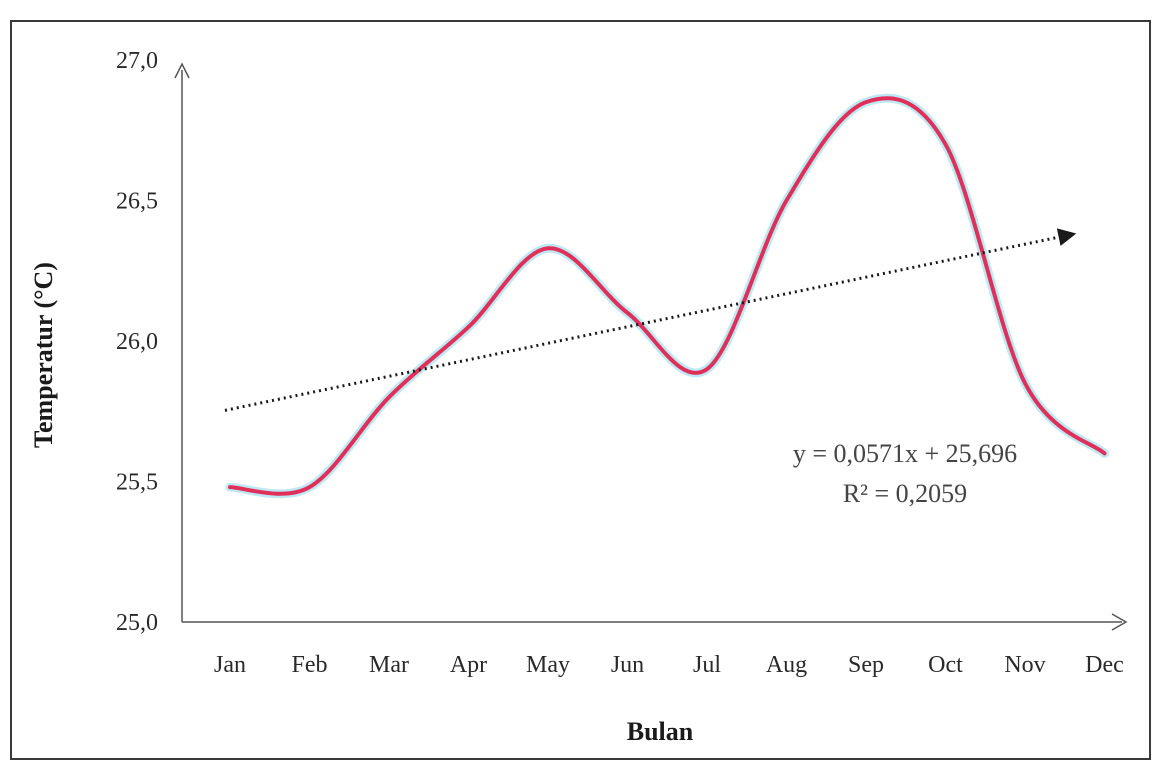 The image size is (1154, 763). What do you see at coordinates (137, 483) in the screenshot?
I see `y-tick-label: 25,5` at bounding box center [137, 483].